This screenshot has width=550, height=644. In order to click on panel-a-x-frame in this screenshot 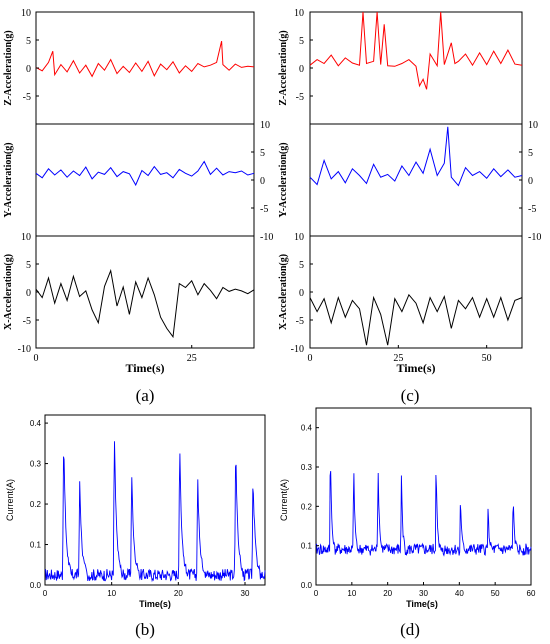, I will do `click(145, 292)`.